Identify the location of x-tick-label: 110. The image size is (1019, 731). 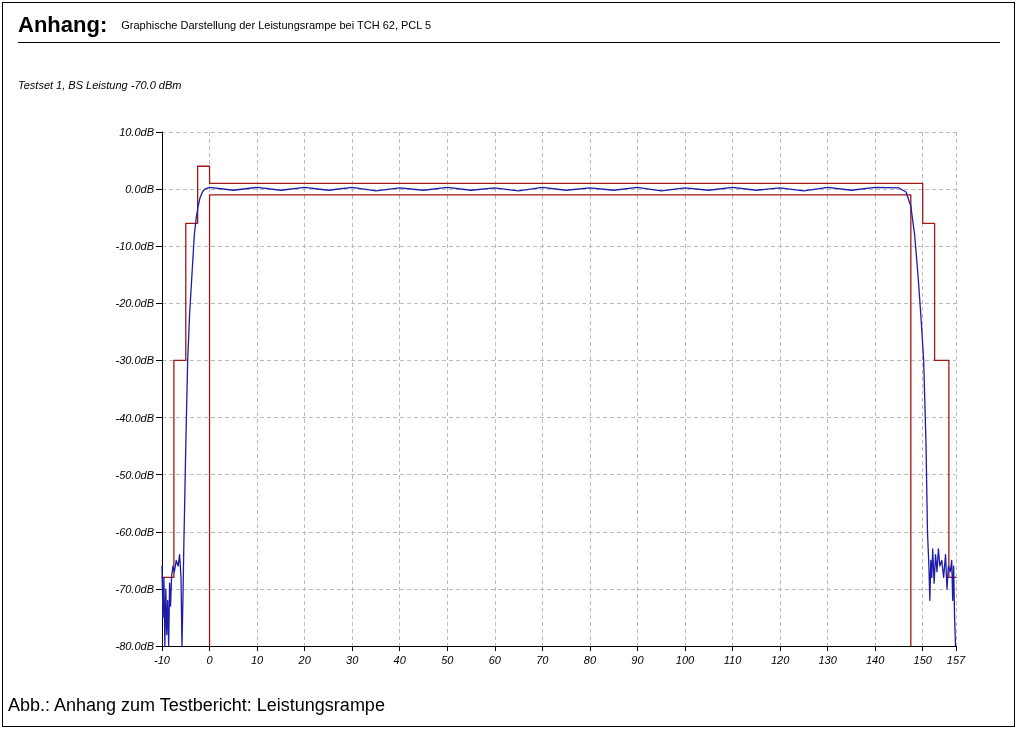
(733, 659).